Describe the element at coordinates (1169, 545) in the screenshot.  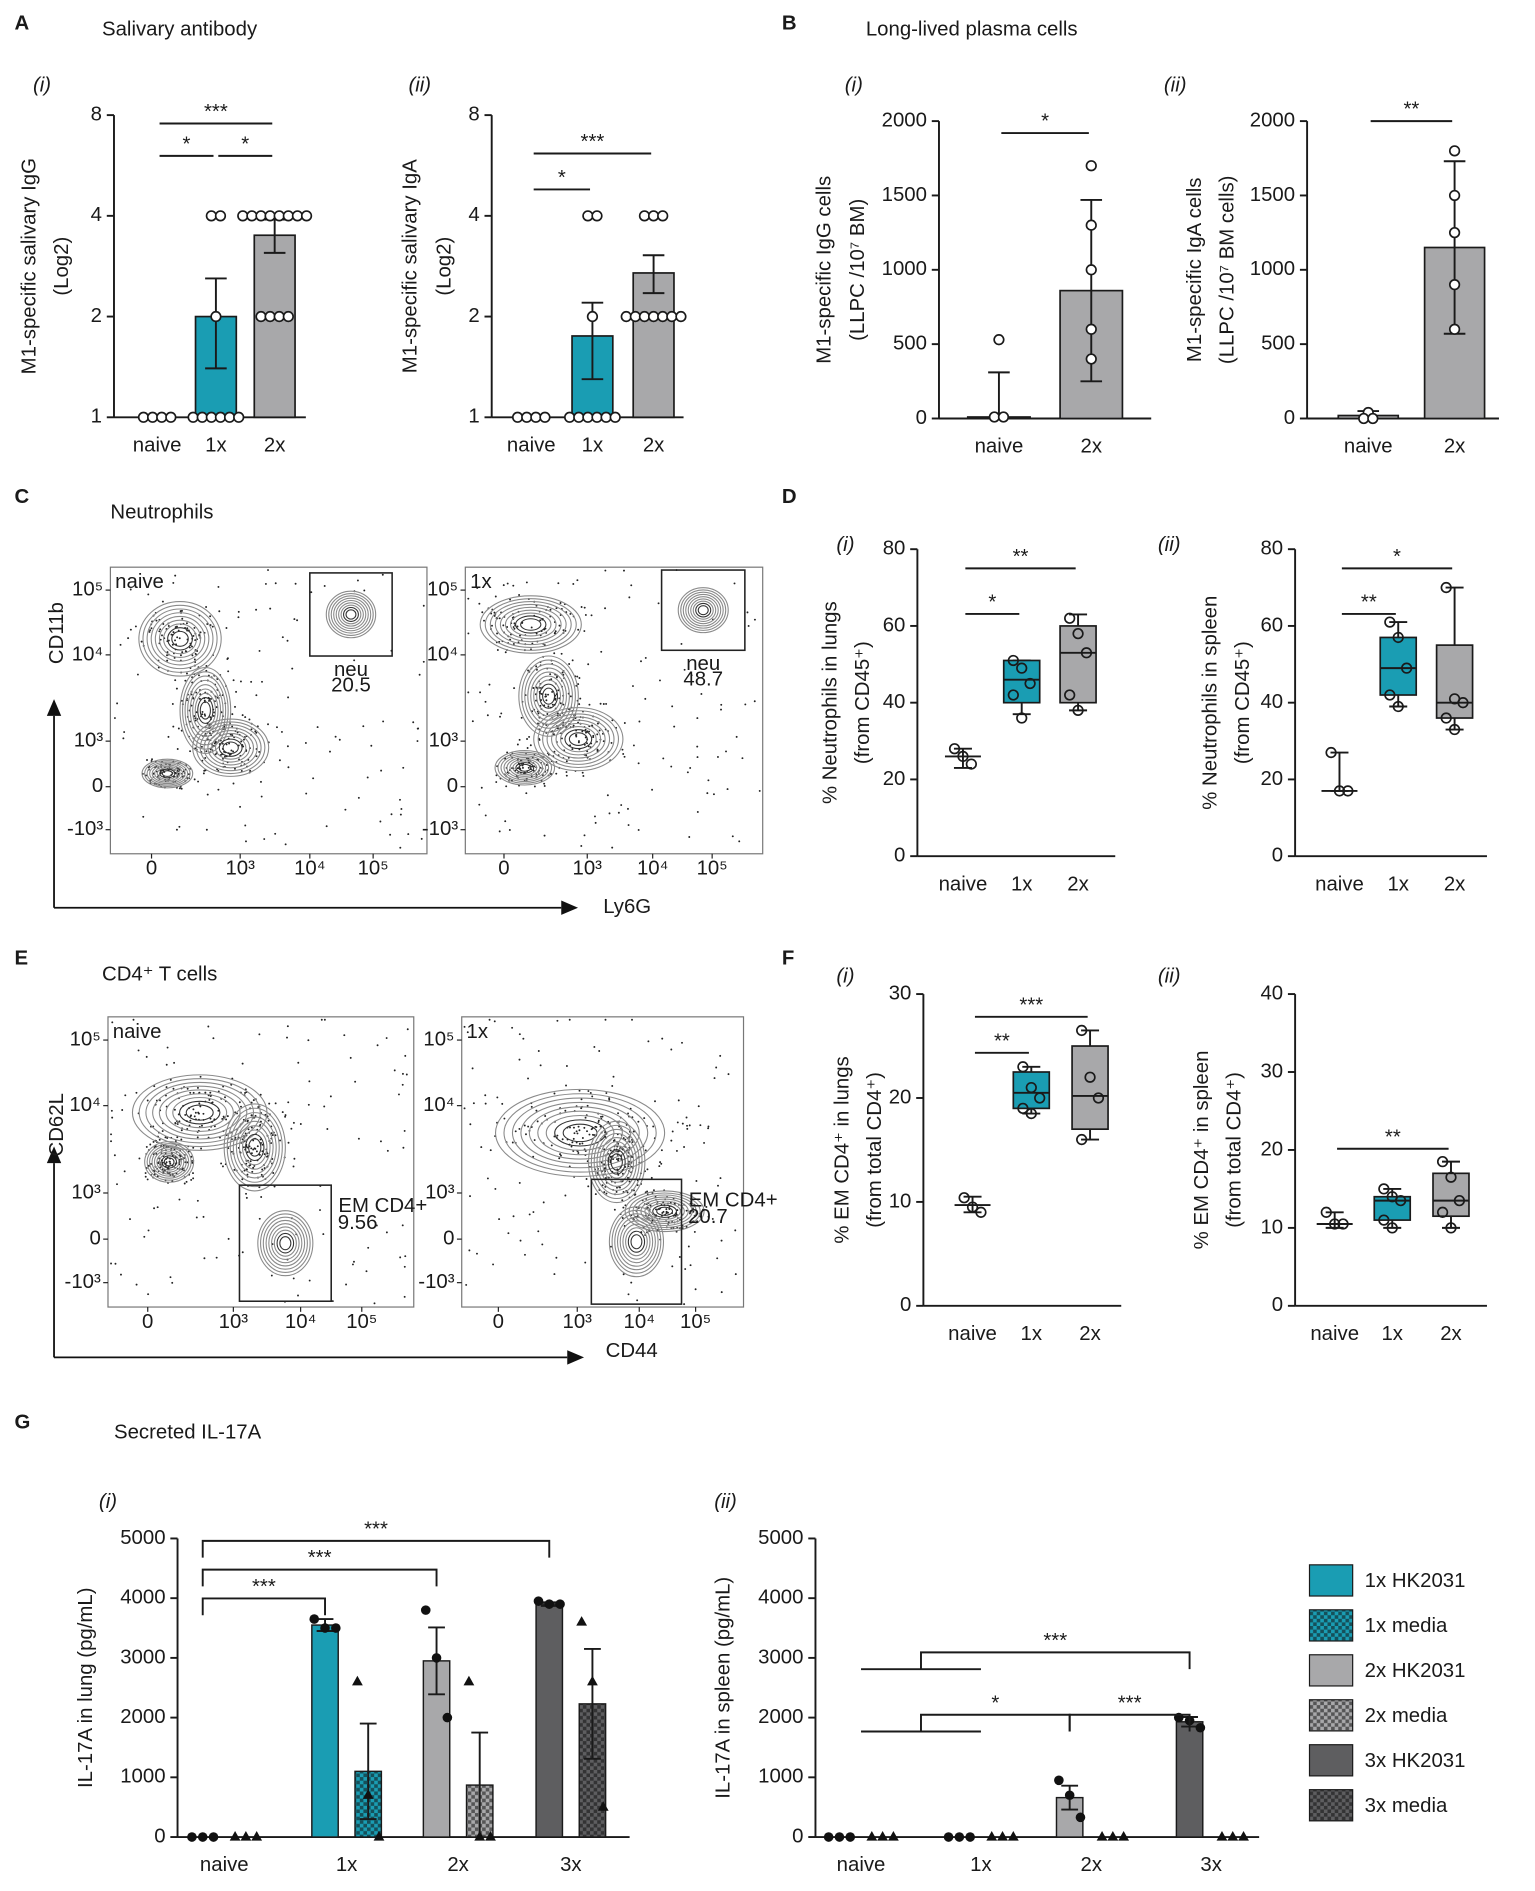
I see `panel-label: (ii)` at that location.